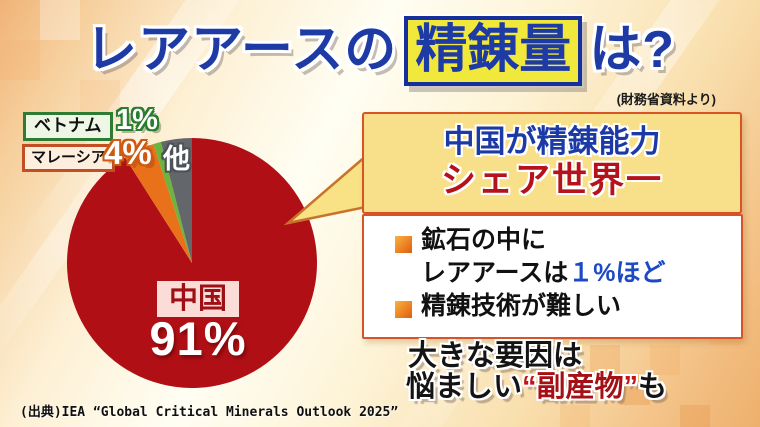  I want to click on pie-slice-other, so click(176, 200).